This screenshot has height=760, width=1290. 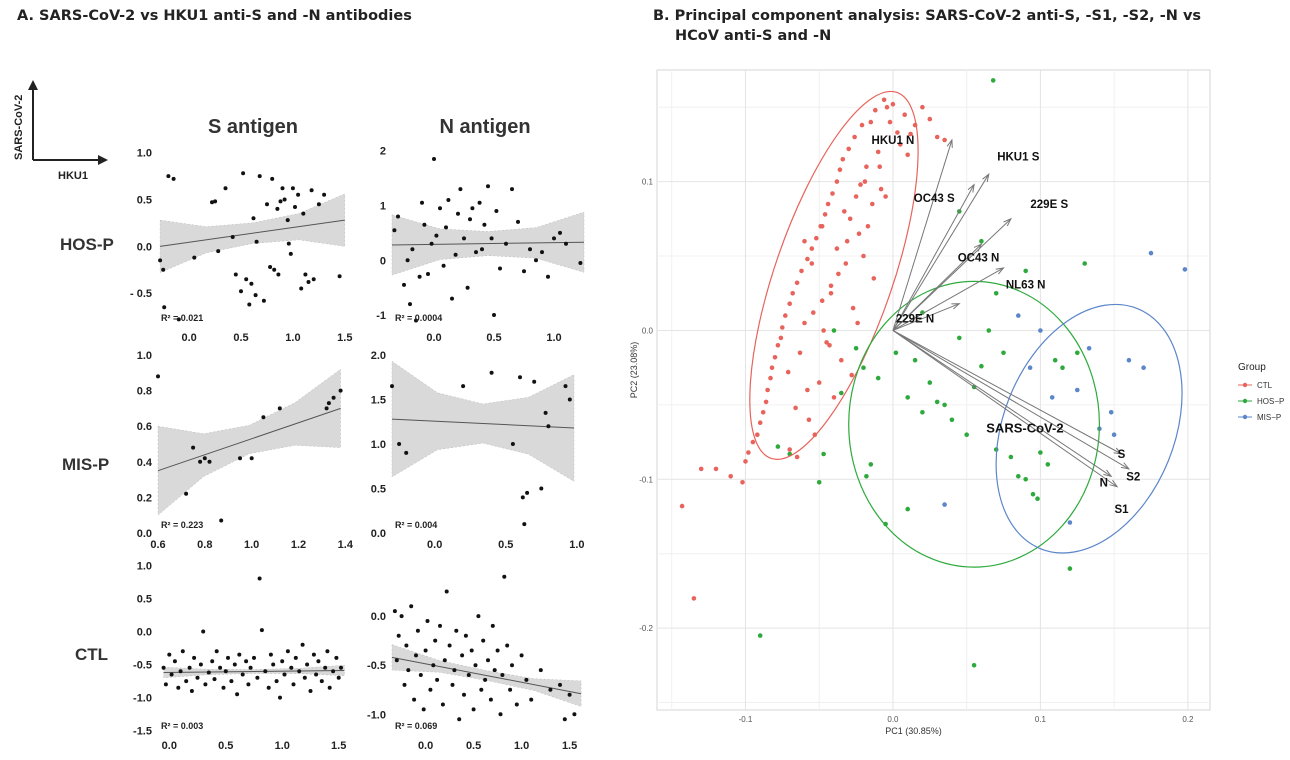 What do you see at coordinates (144, 427) in the screenshot?
I see `y-tick-label: 0.6` at bounding box center [144, 427].